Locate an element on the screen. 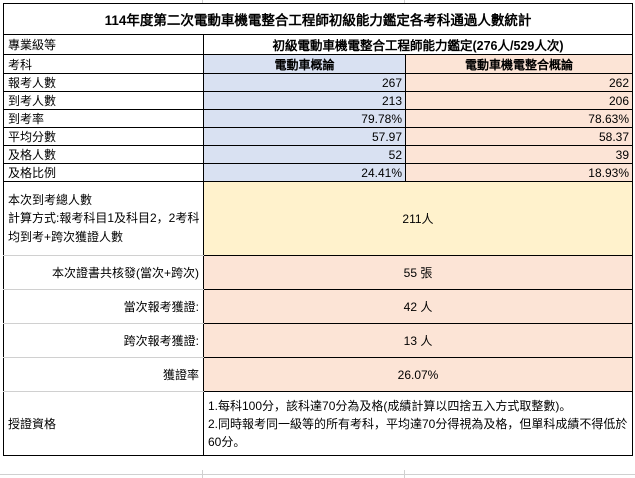 The image size is (635, 478). subject-header-label: 考科 is located at coordinates (103, 64).